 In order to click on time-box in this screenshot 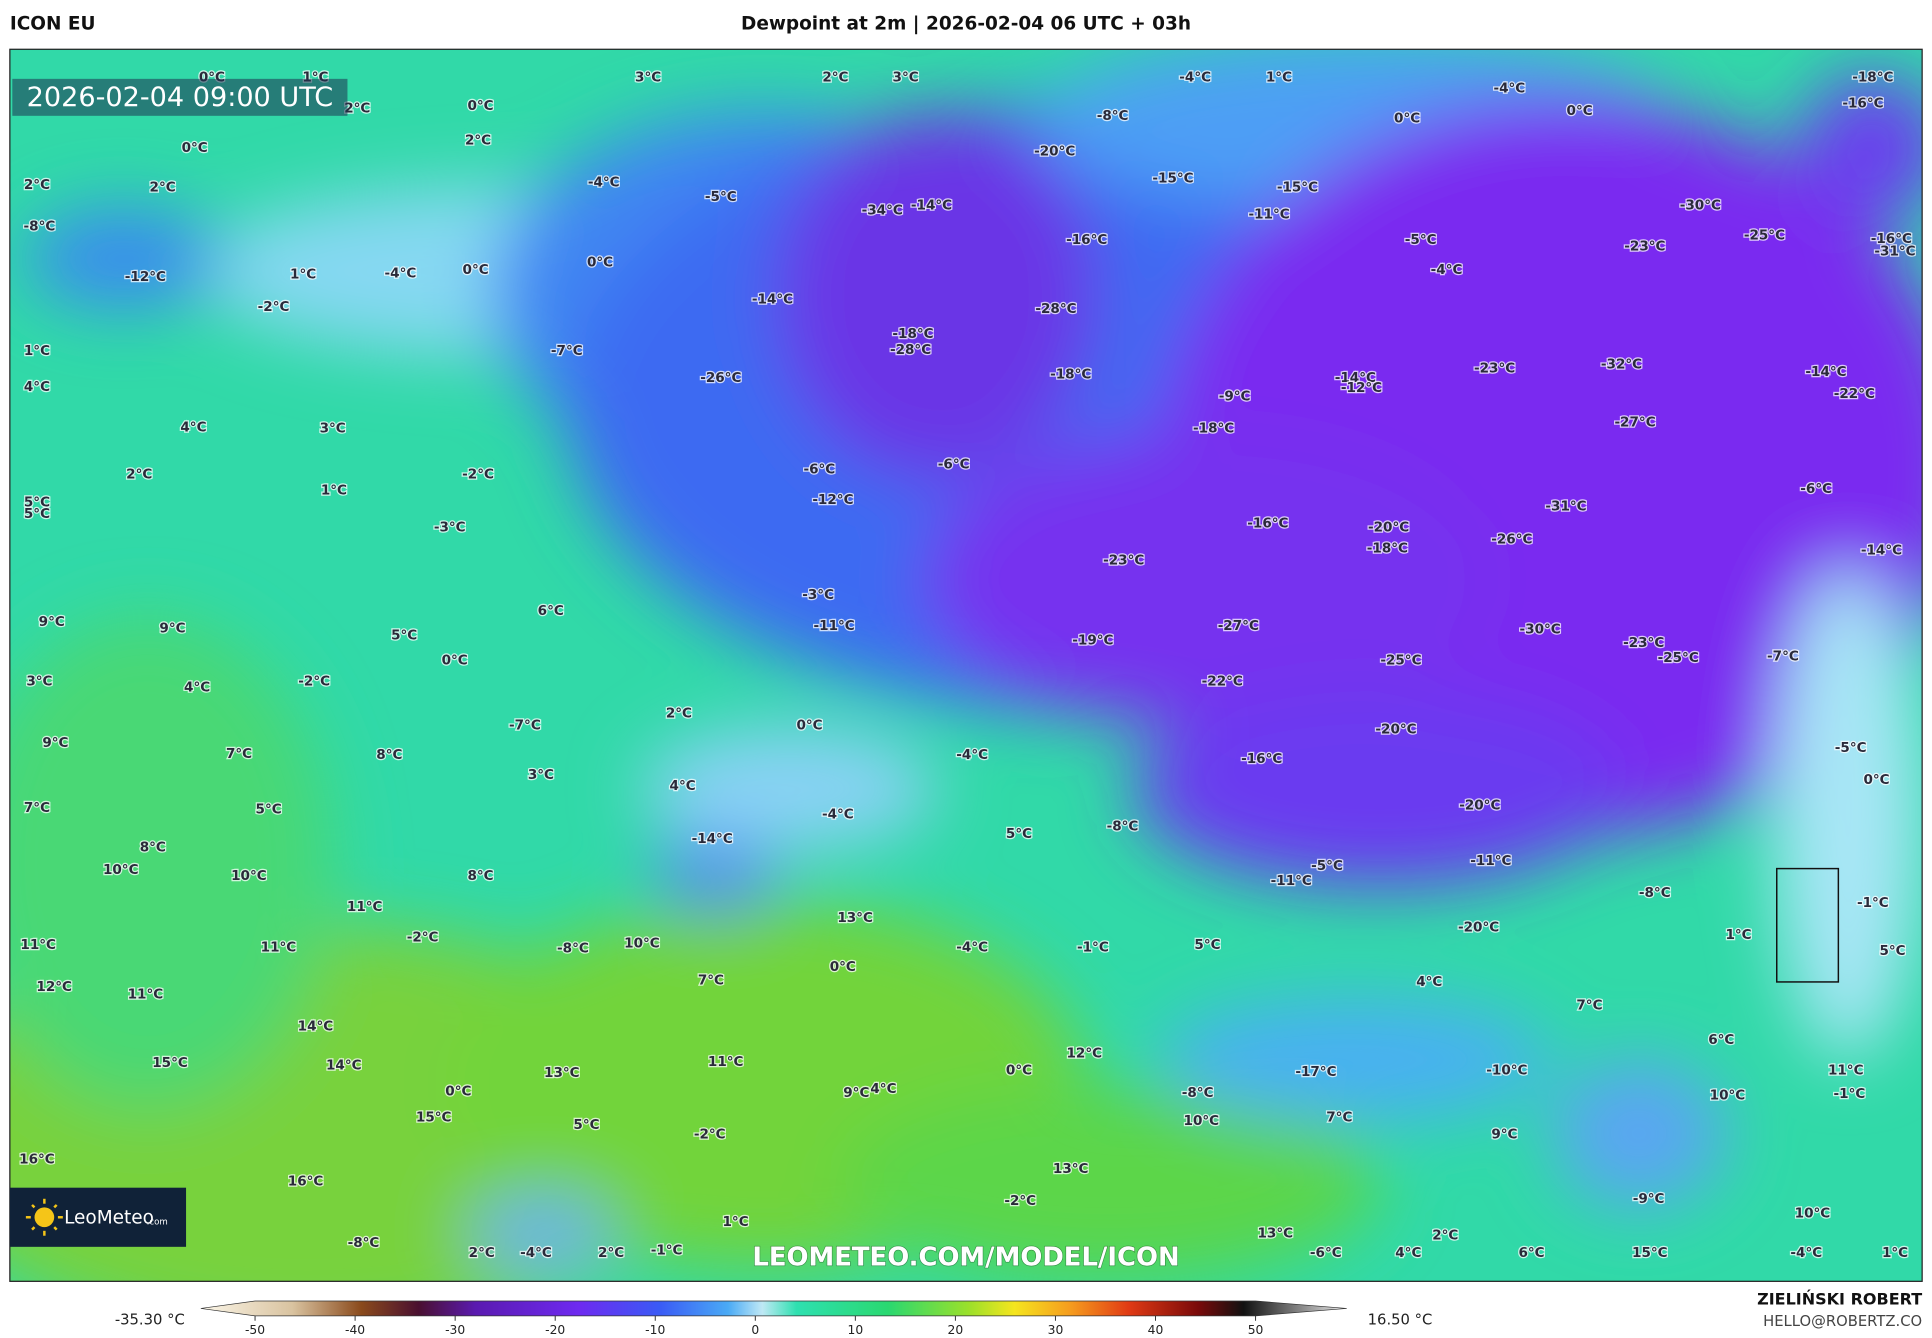, I will do `click(180, 97)`.